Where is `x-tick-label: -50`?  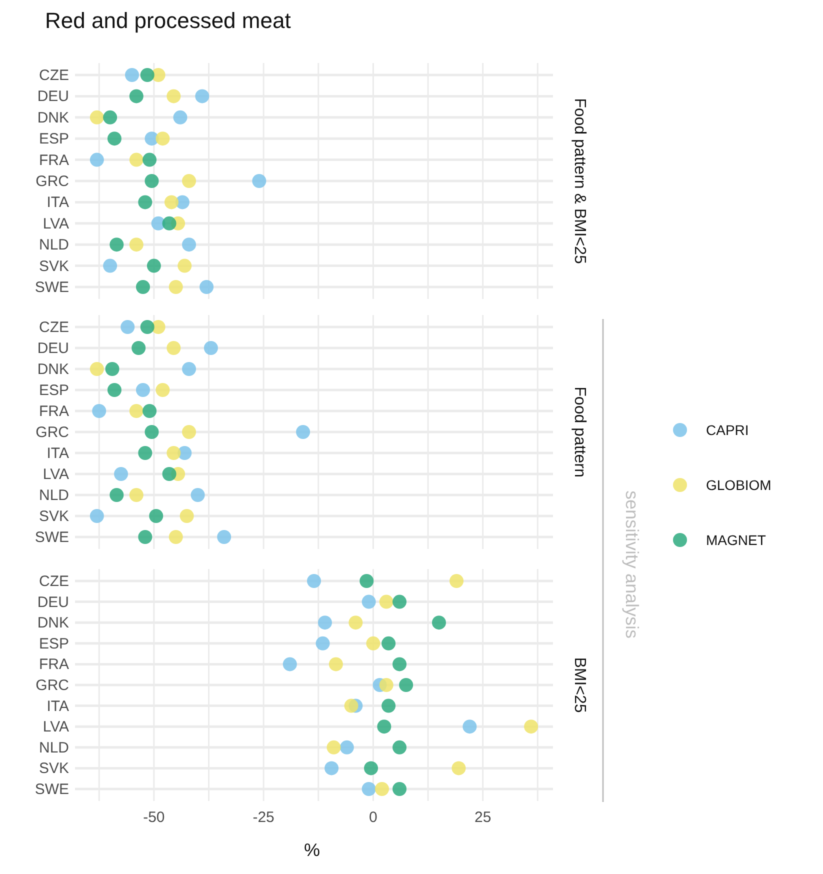 x-tick-label: -50 is located at coordinates (154, 817).